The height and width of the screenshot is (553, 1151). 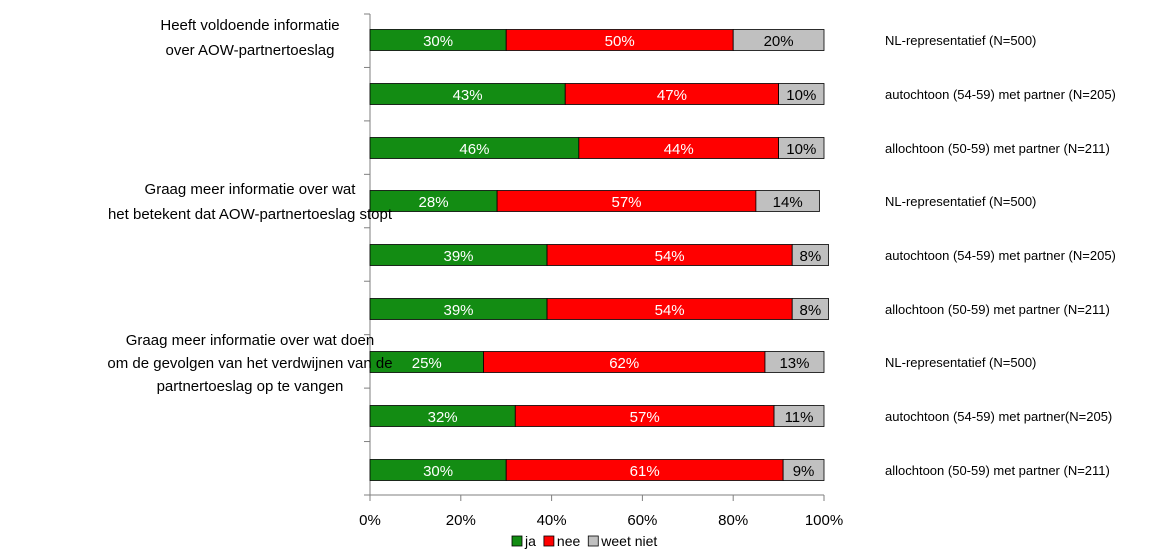 I want to click on x-tick-label: 0%, so click(x=370, y=520).